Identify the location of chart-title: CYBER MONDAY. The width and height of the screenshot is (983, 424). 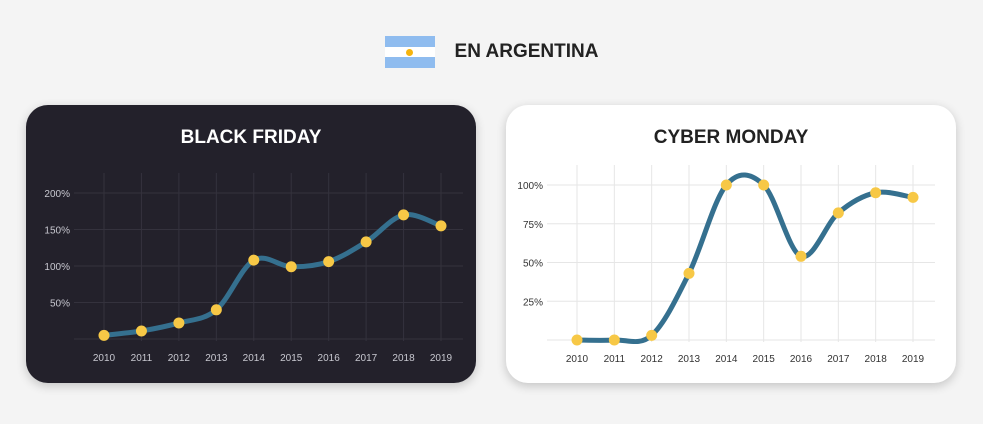
(731, 137).